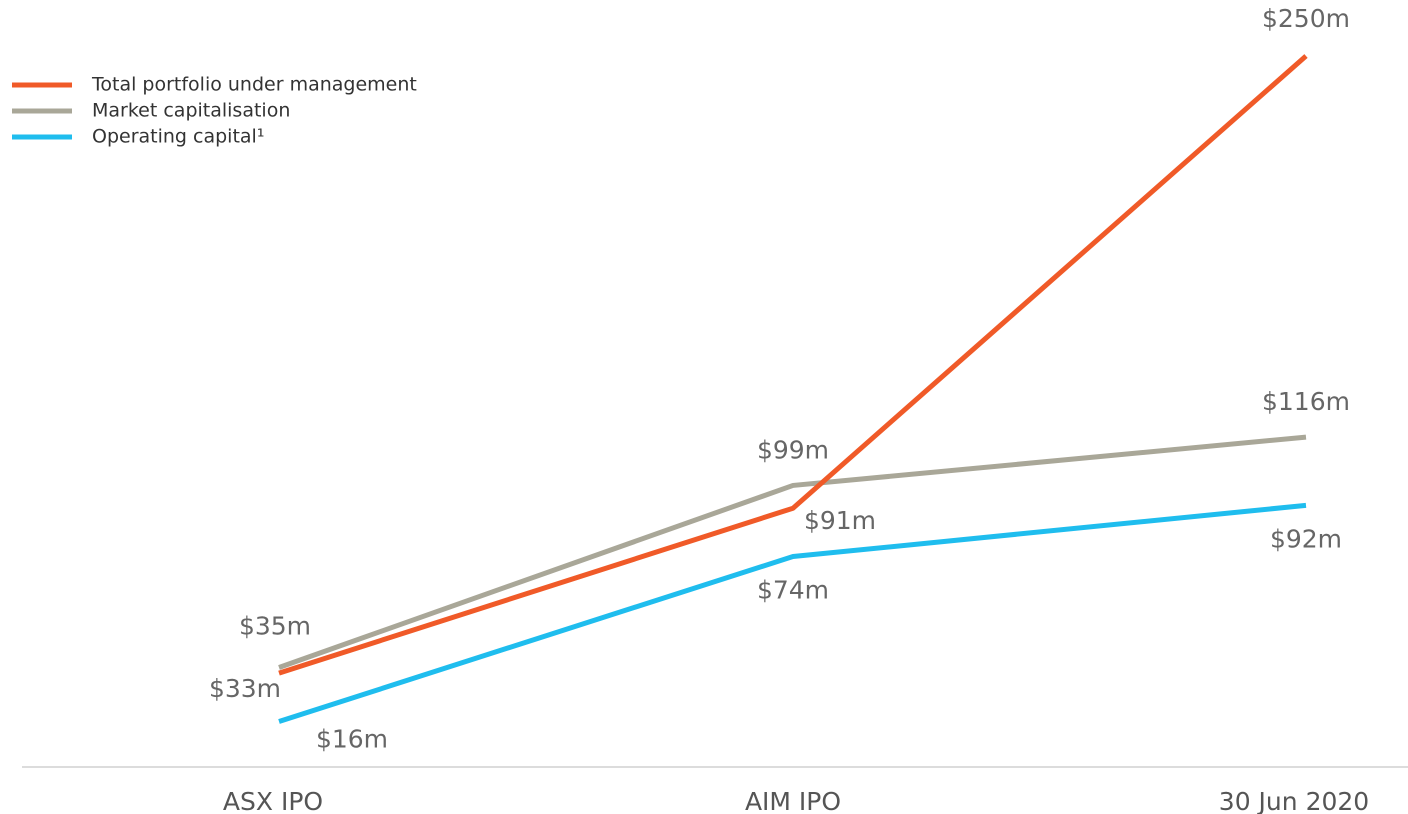 This screenshot has width=1408, height=814. What do you see at coordinates (273, 800) in the screenshot?
I see `x-tick-label: ASX IPO` at bounding box center [273, 800].